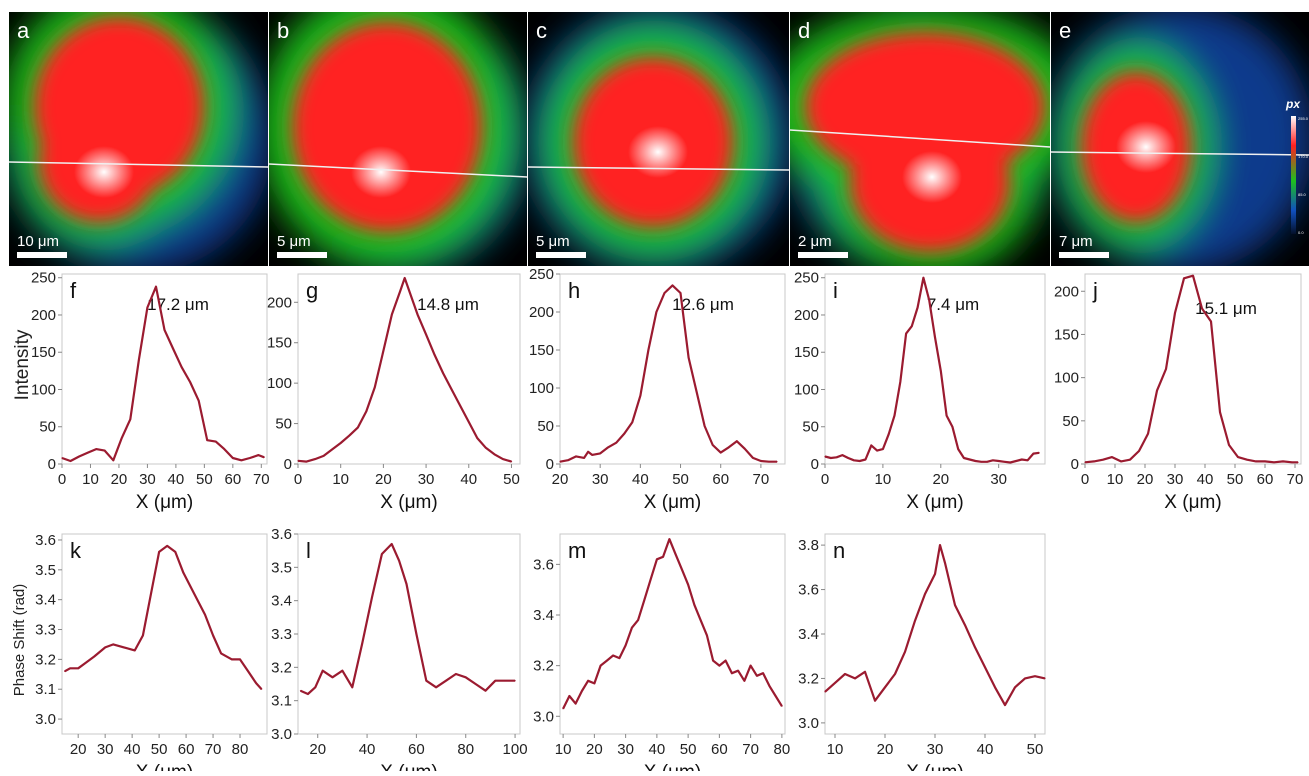 Image resolution: width=1309 pixels, height=776 pixels. What do you see at coordinates (76, 550) in the screenshot?
I see `plot-letter-k: k` at bounding box center [76, 550].